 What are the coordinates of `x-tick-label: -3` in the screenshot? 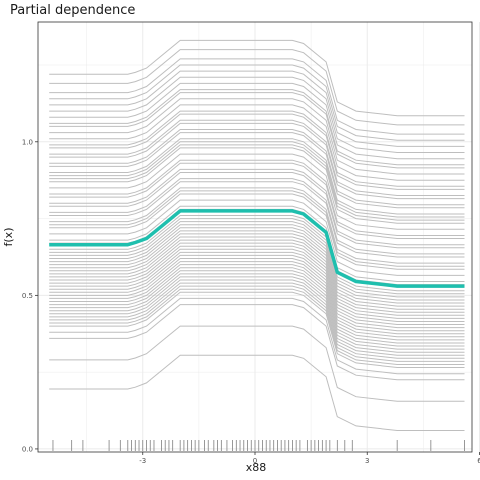 It's located at (142, 461).